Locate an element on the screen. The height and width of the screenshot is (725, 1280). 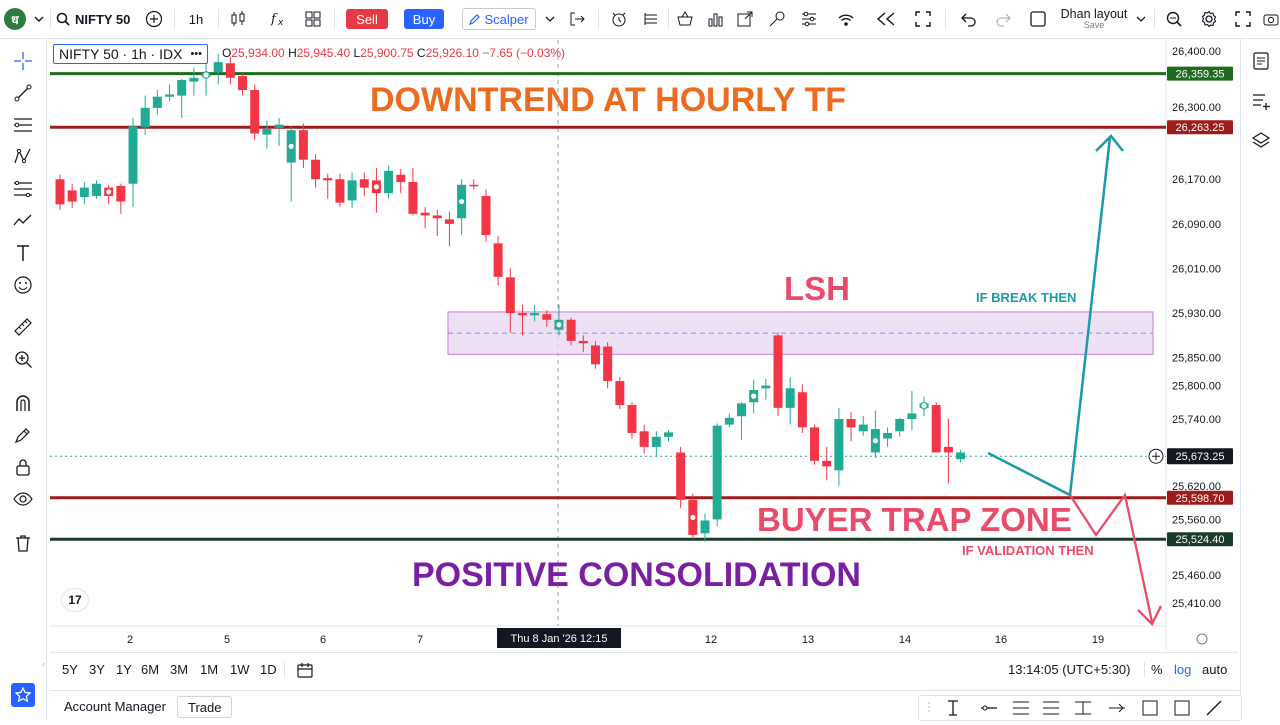
projection-arrow-down is located at coordinates (1111, 557).